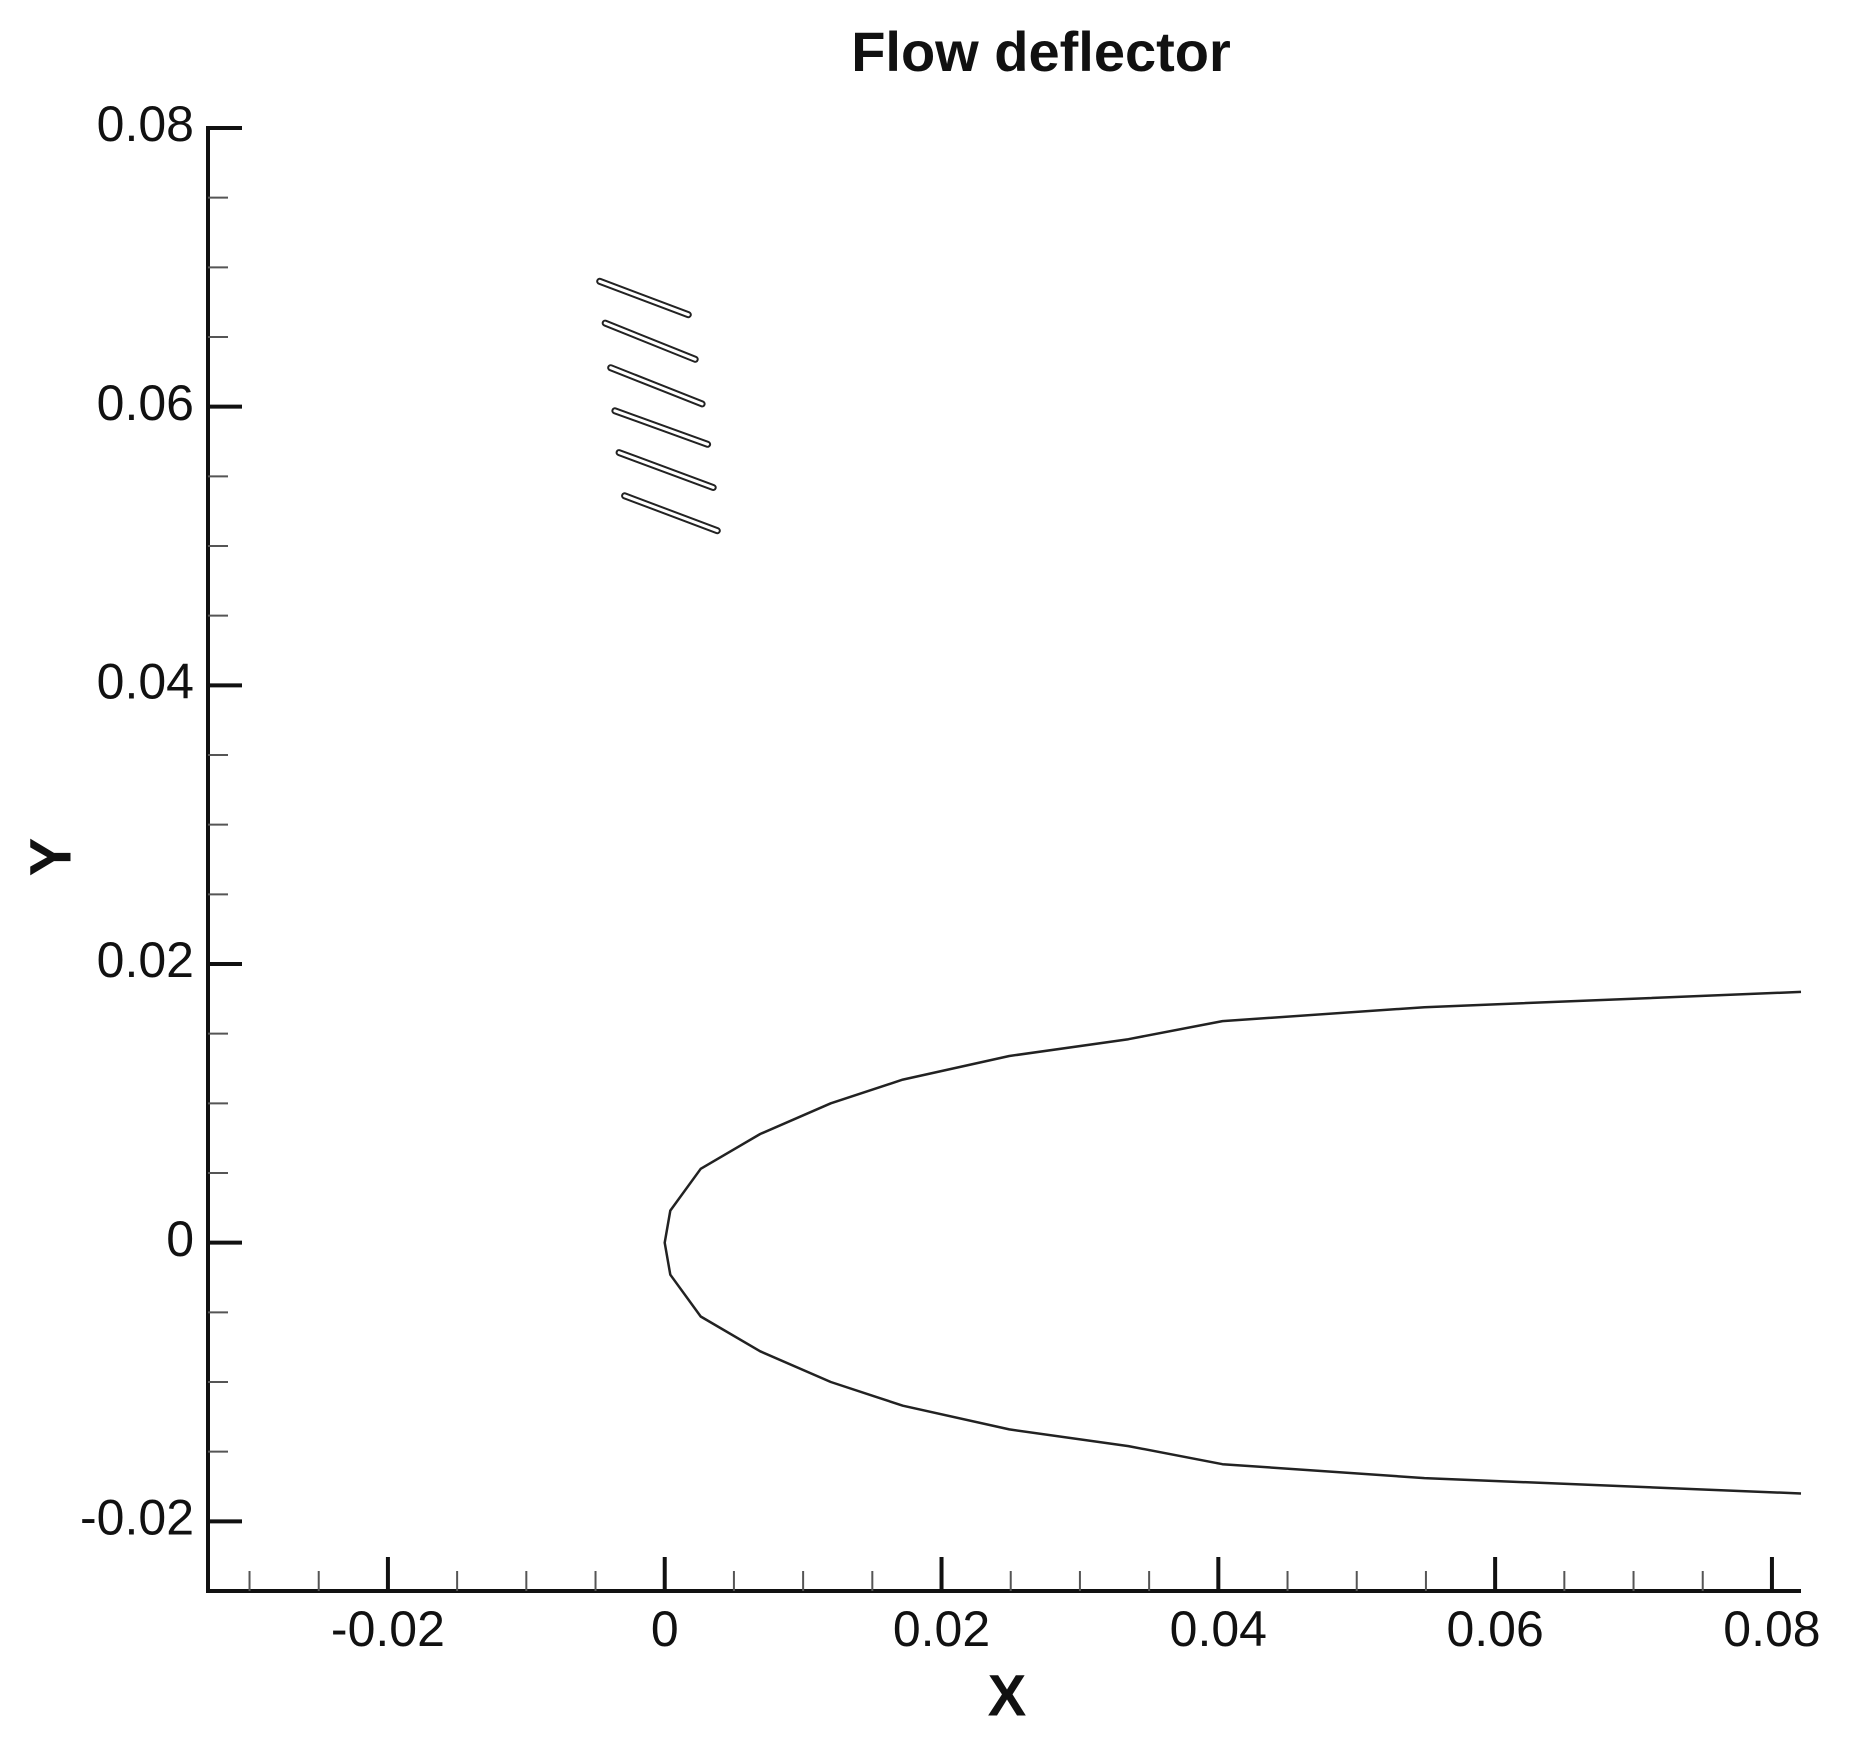 The height and width of the screenshot is (1749, 1852). Describe the element at coordinates (180, 1239) in the screenshot. I see `y-tick-label: 0` at that location.